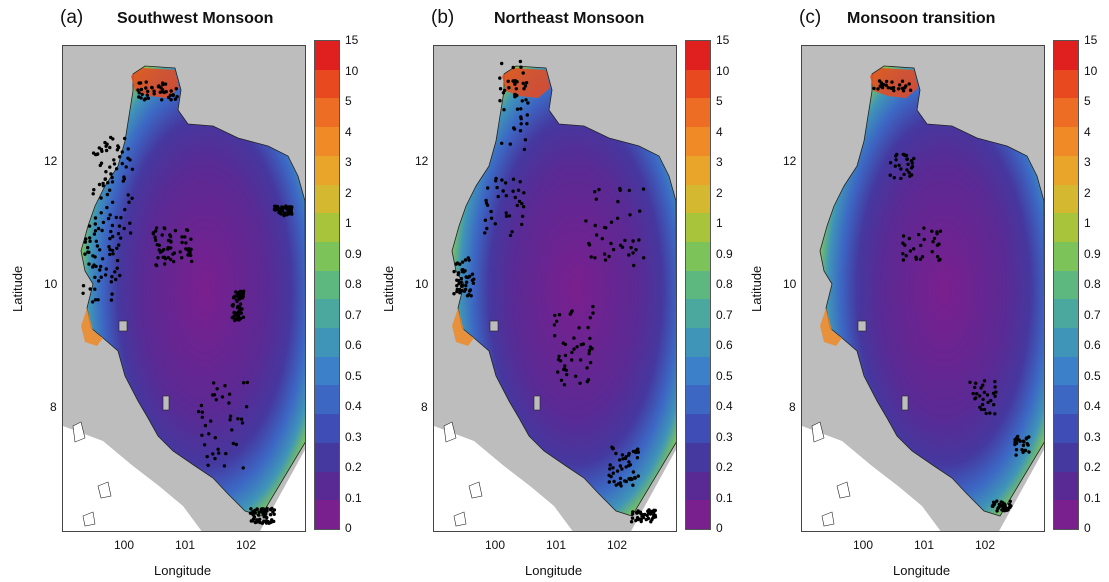 This screenshot has height=582, width=1109. I want to click on colorbar-label: 0.5, so click(353, 375).